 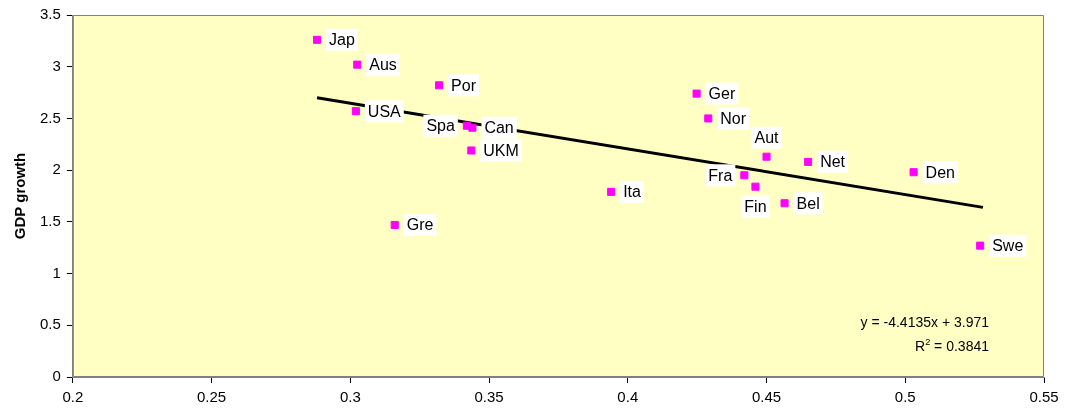 What do you see at coordinates (833, 162) in the screenshot?
I see `annotation: Net` at bounding box center [833, 162].